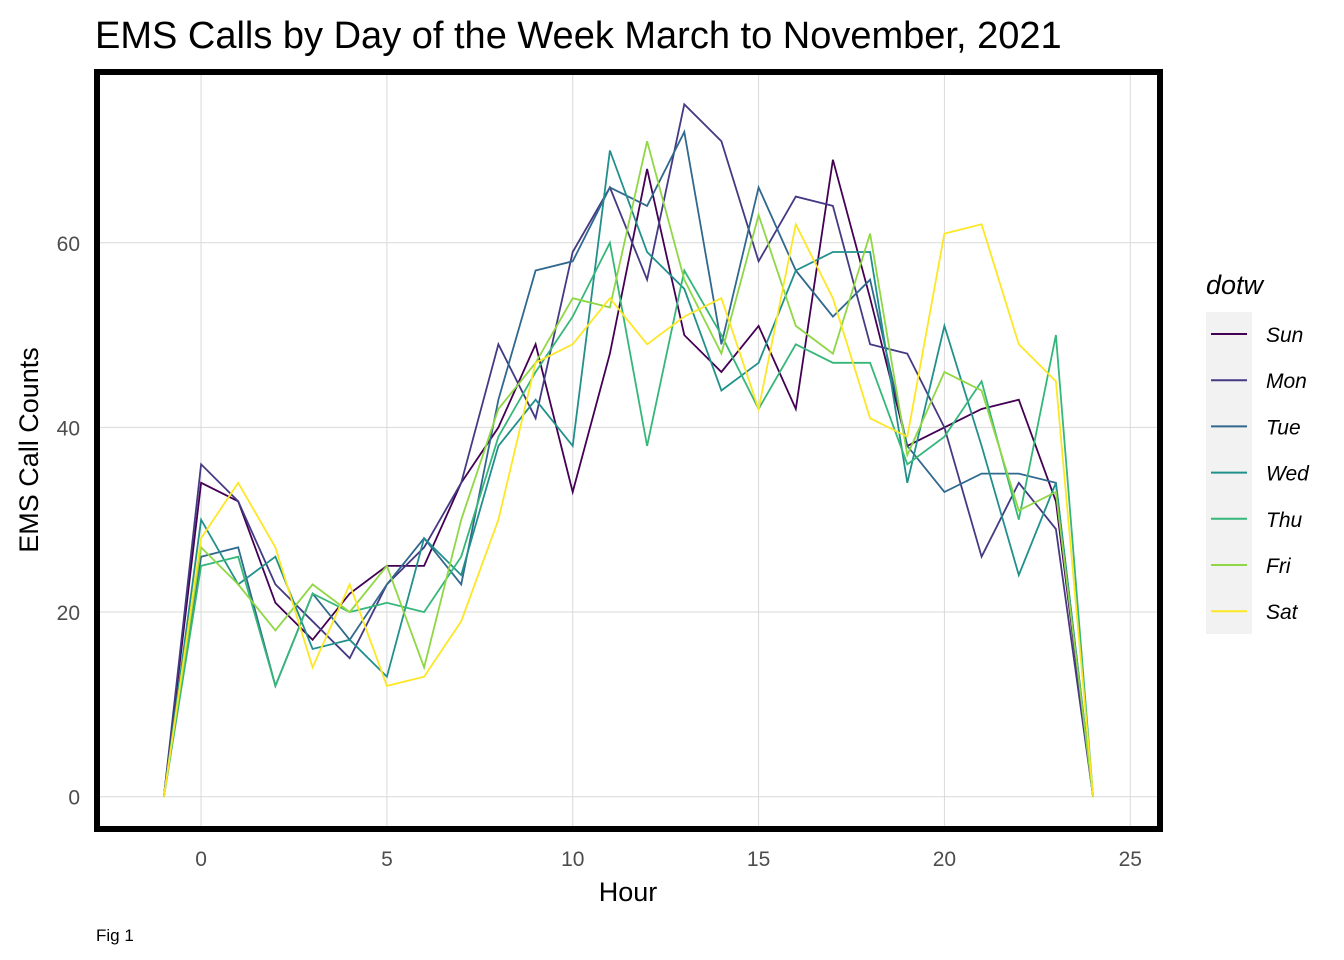  Describe the element at coordinates (1258, 452) in the screenshot. I see `legend: dotw Sun Mon Tue Wed Thu Fri Sat` at that location.